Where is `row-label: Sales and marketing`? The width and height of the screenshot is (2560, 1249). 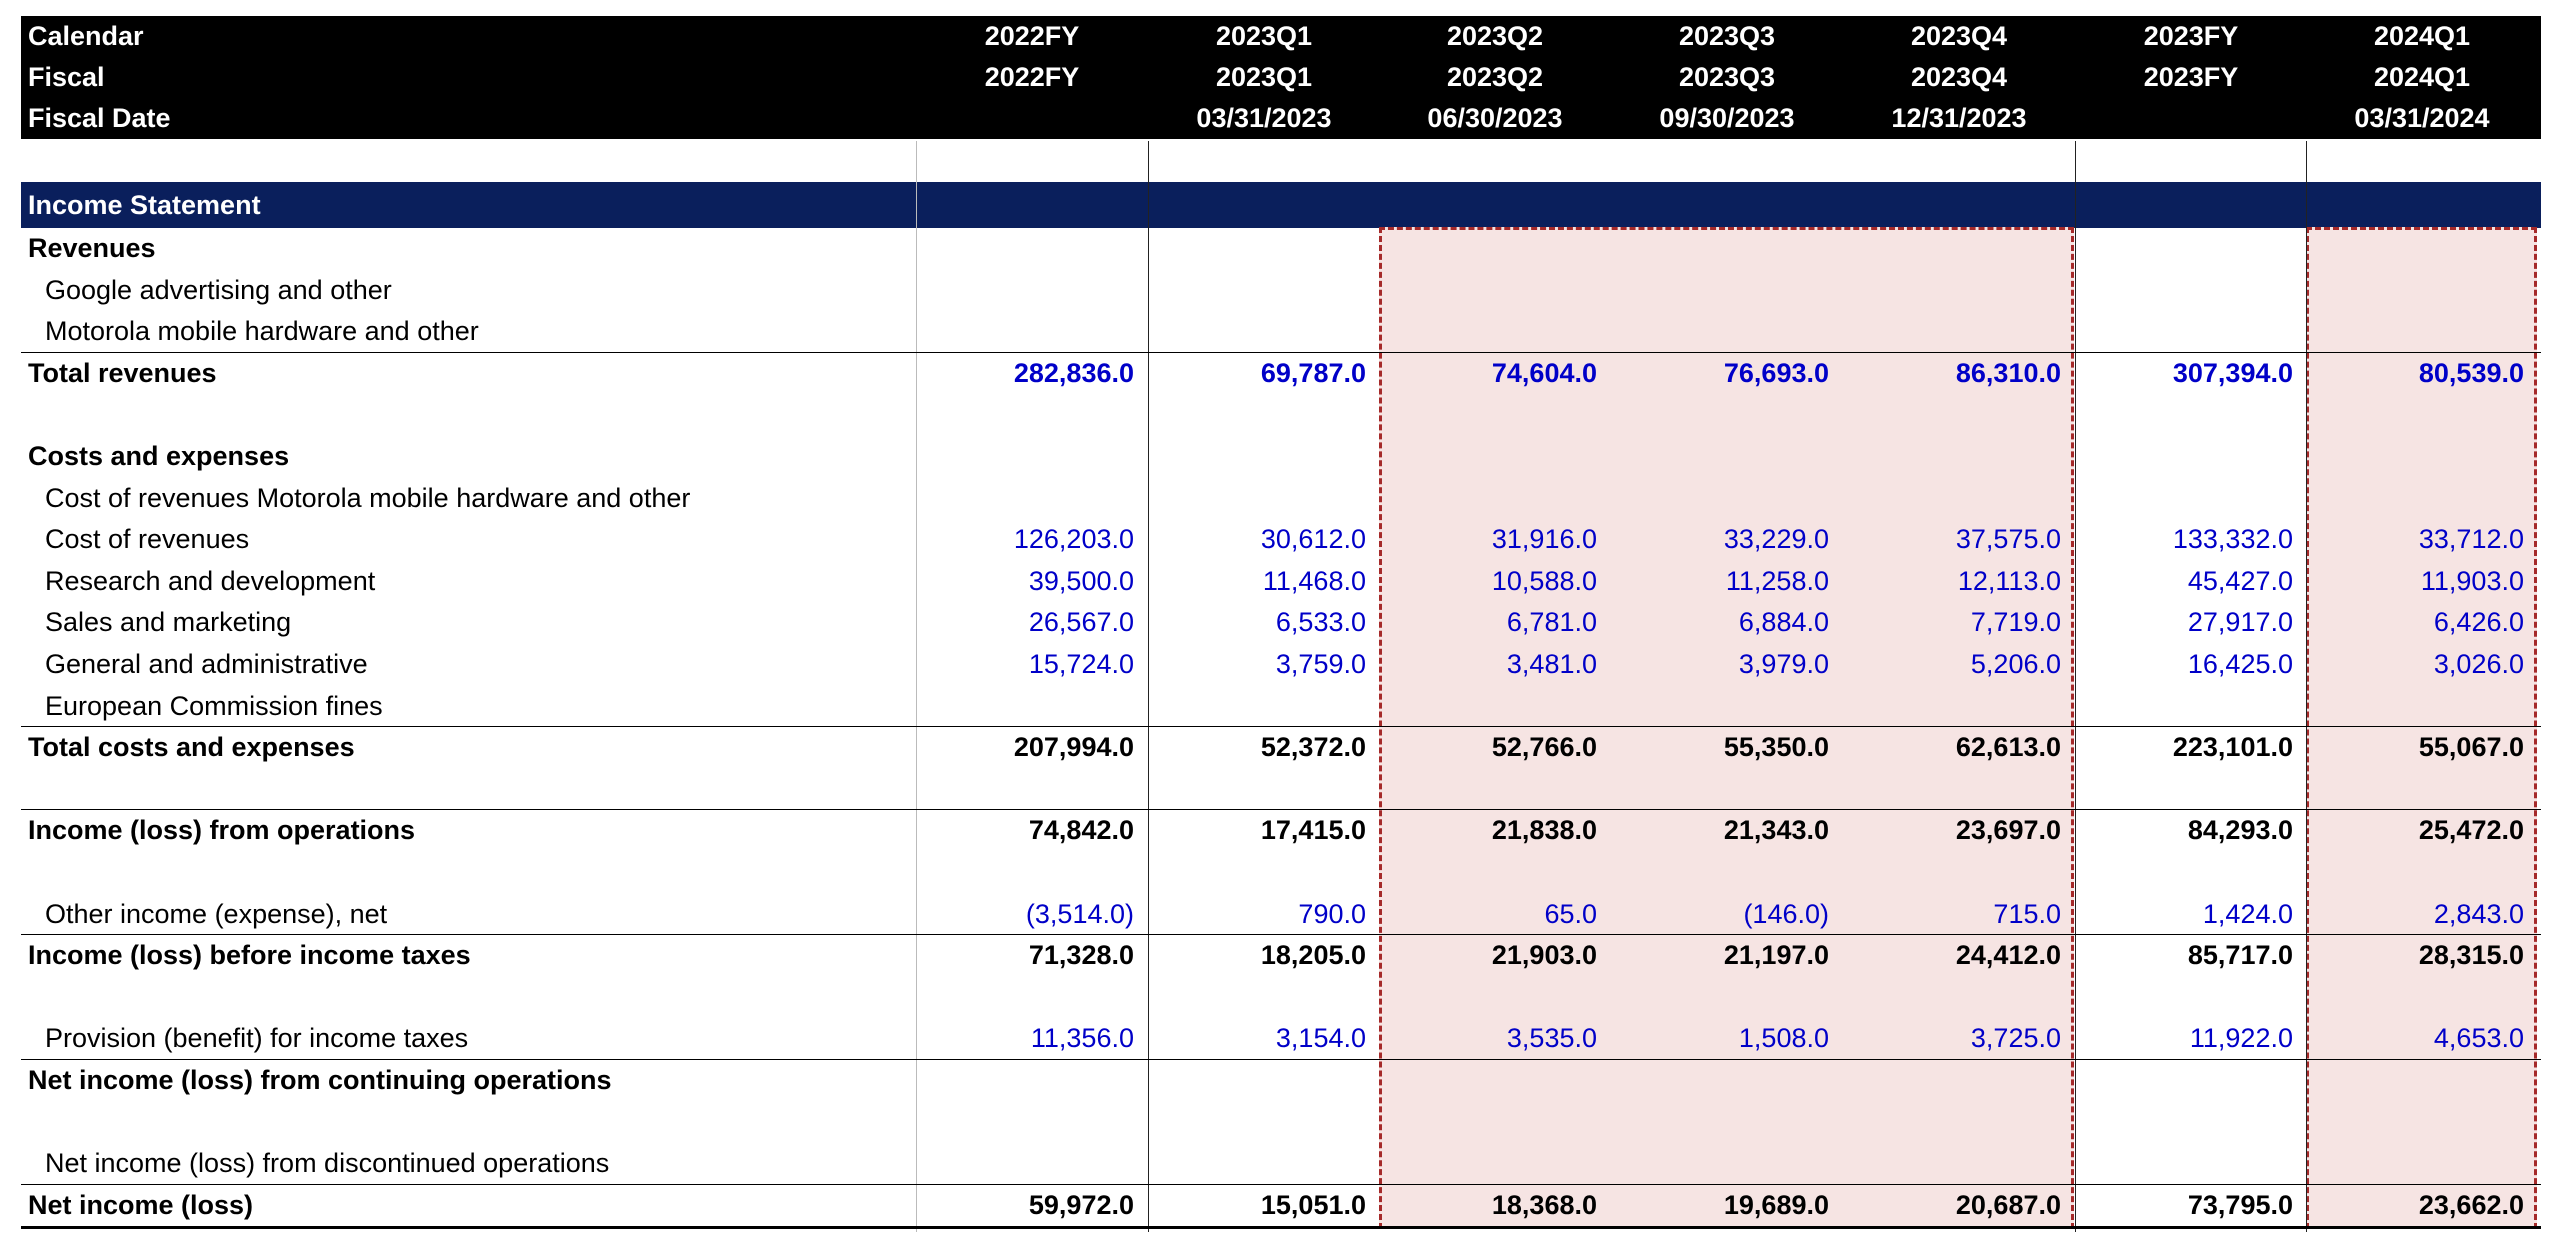
row-label: Sales and marketing is located at coordinates (168, 622).